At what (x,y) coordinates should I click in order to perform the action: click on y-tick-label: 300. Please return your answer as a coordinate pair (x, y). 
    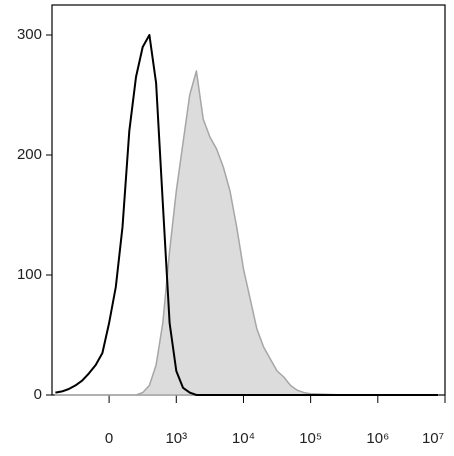
    Looking at the image, I should click on (29, 34).